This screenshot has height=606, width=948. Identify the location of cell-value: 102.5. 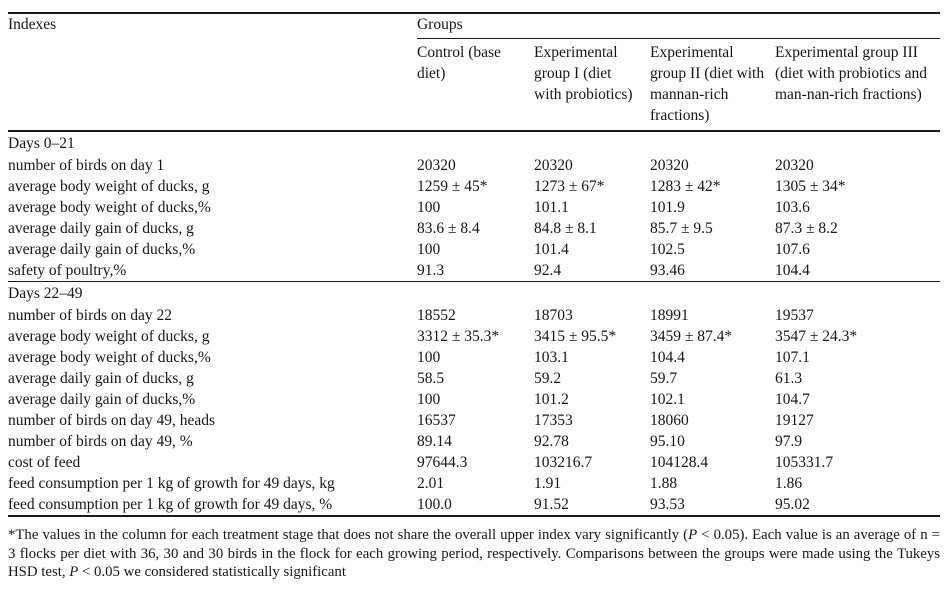
(667, 249).